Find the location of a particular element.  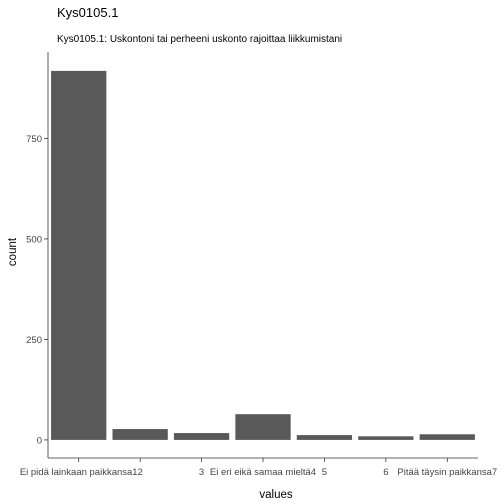

x-tick-label-3: 3 is located at coordinates (201, 472).